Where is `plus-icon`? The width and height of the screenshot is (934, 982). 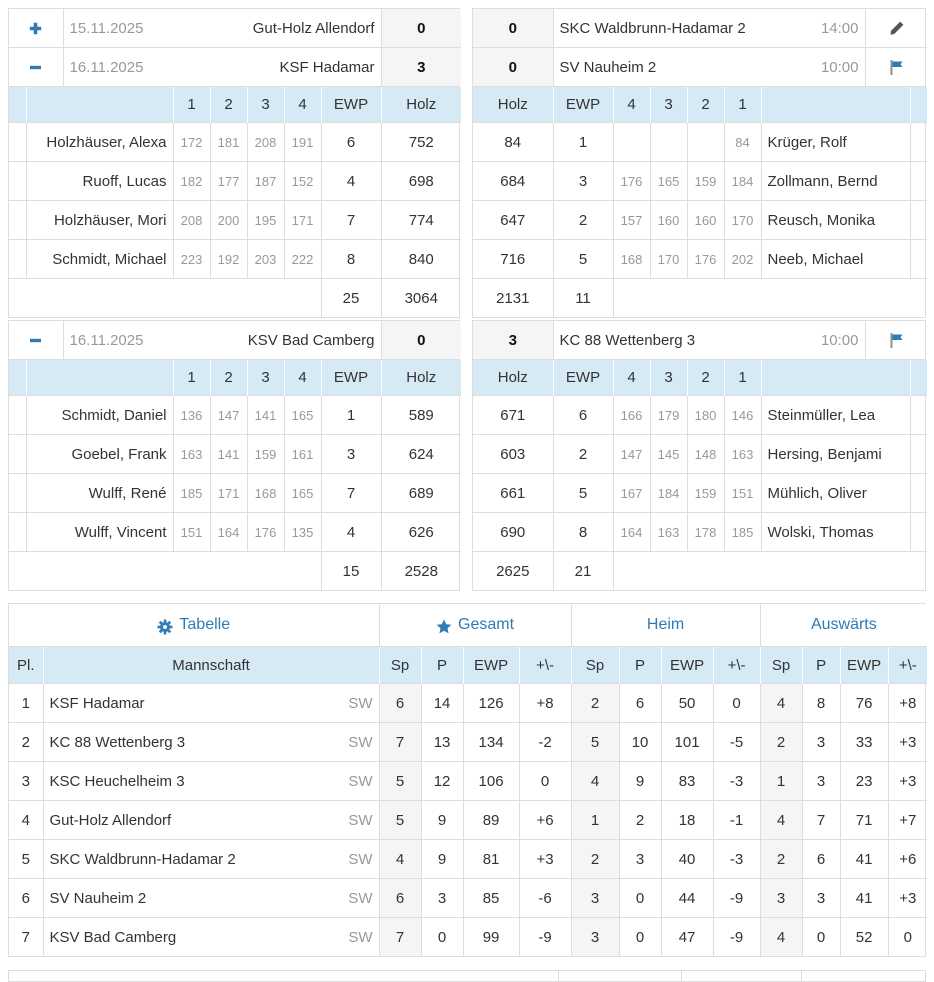 plus-icon is located at coordinates (35, 28).